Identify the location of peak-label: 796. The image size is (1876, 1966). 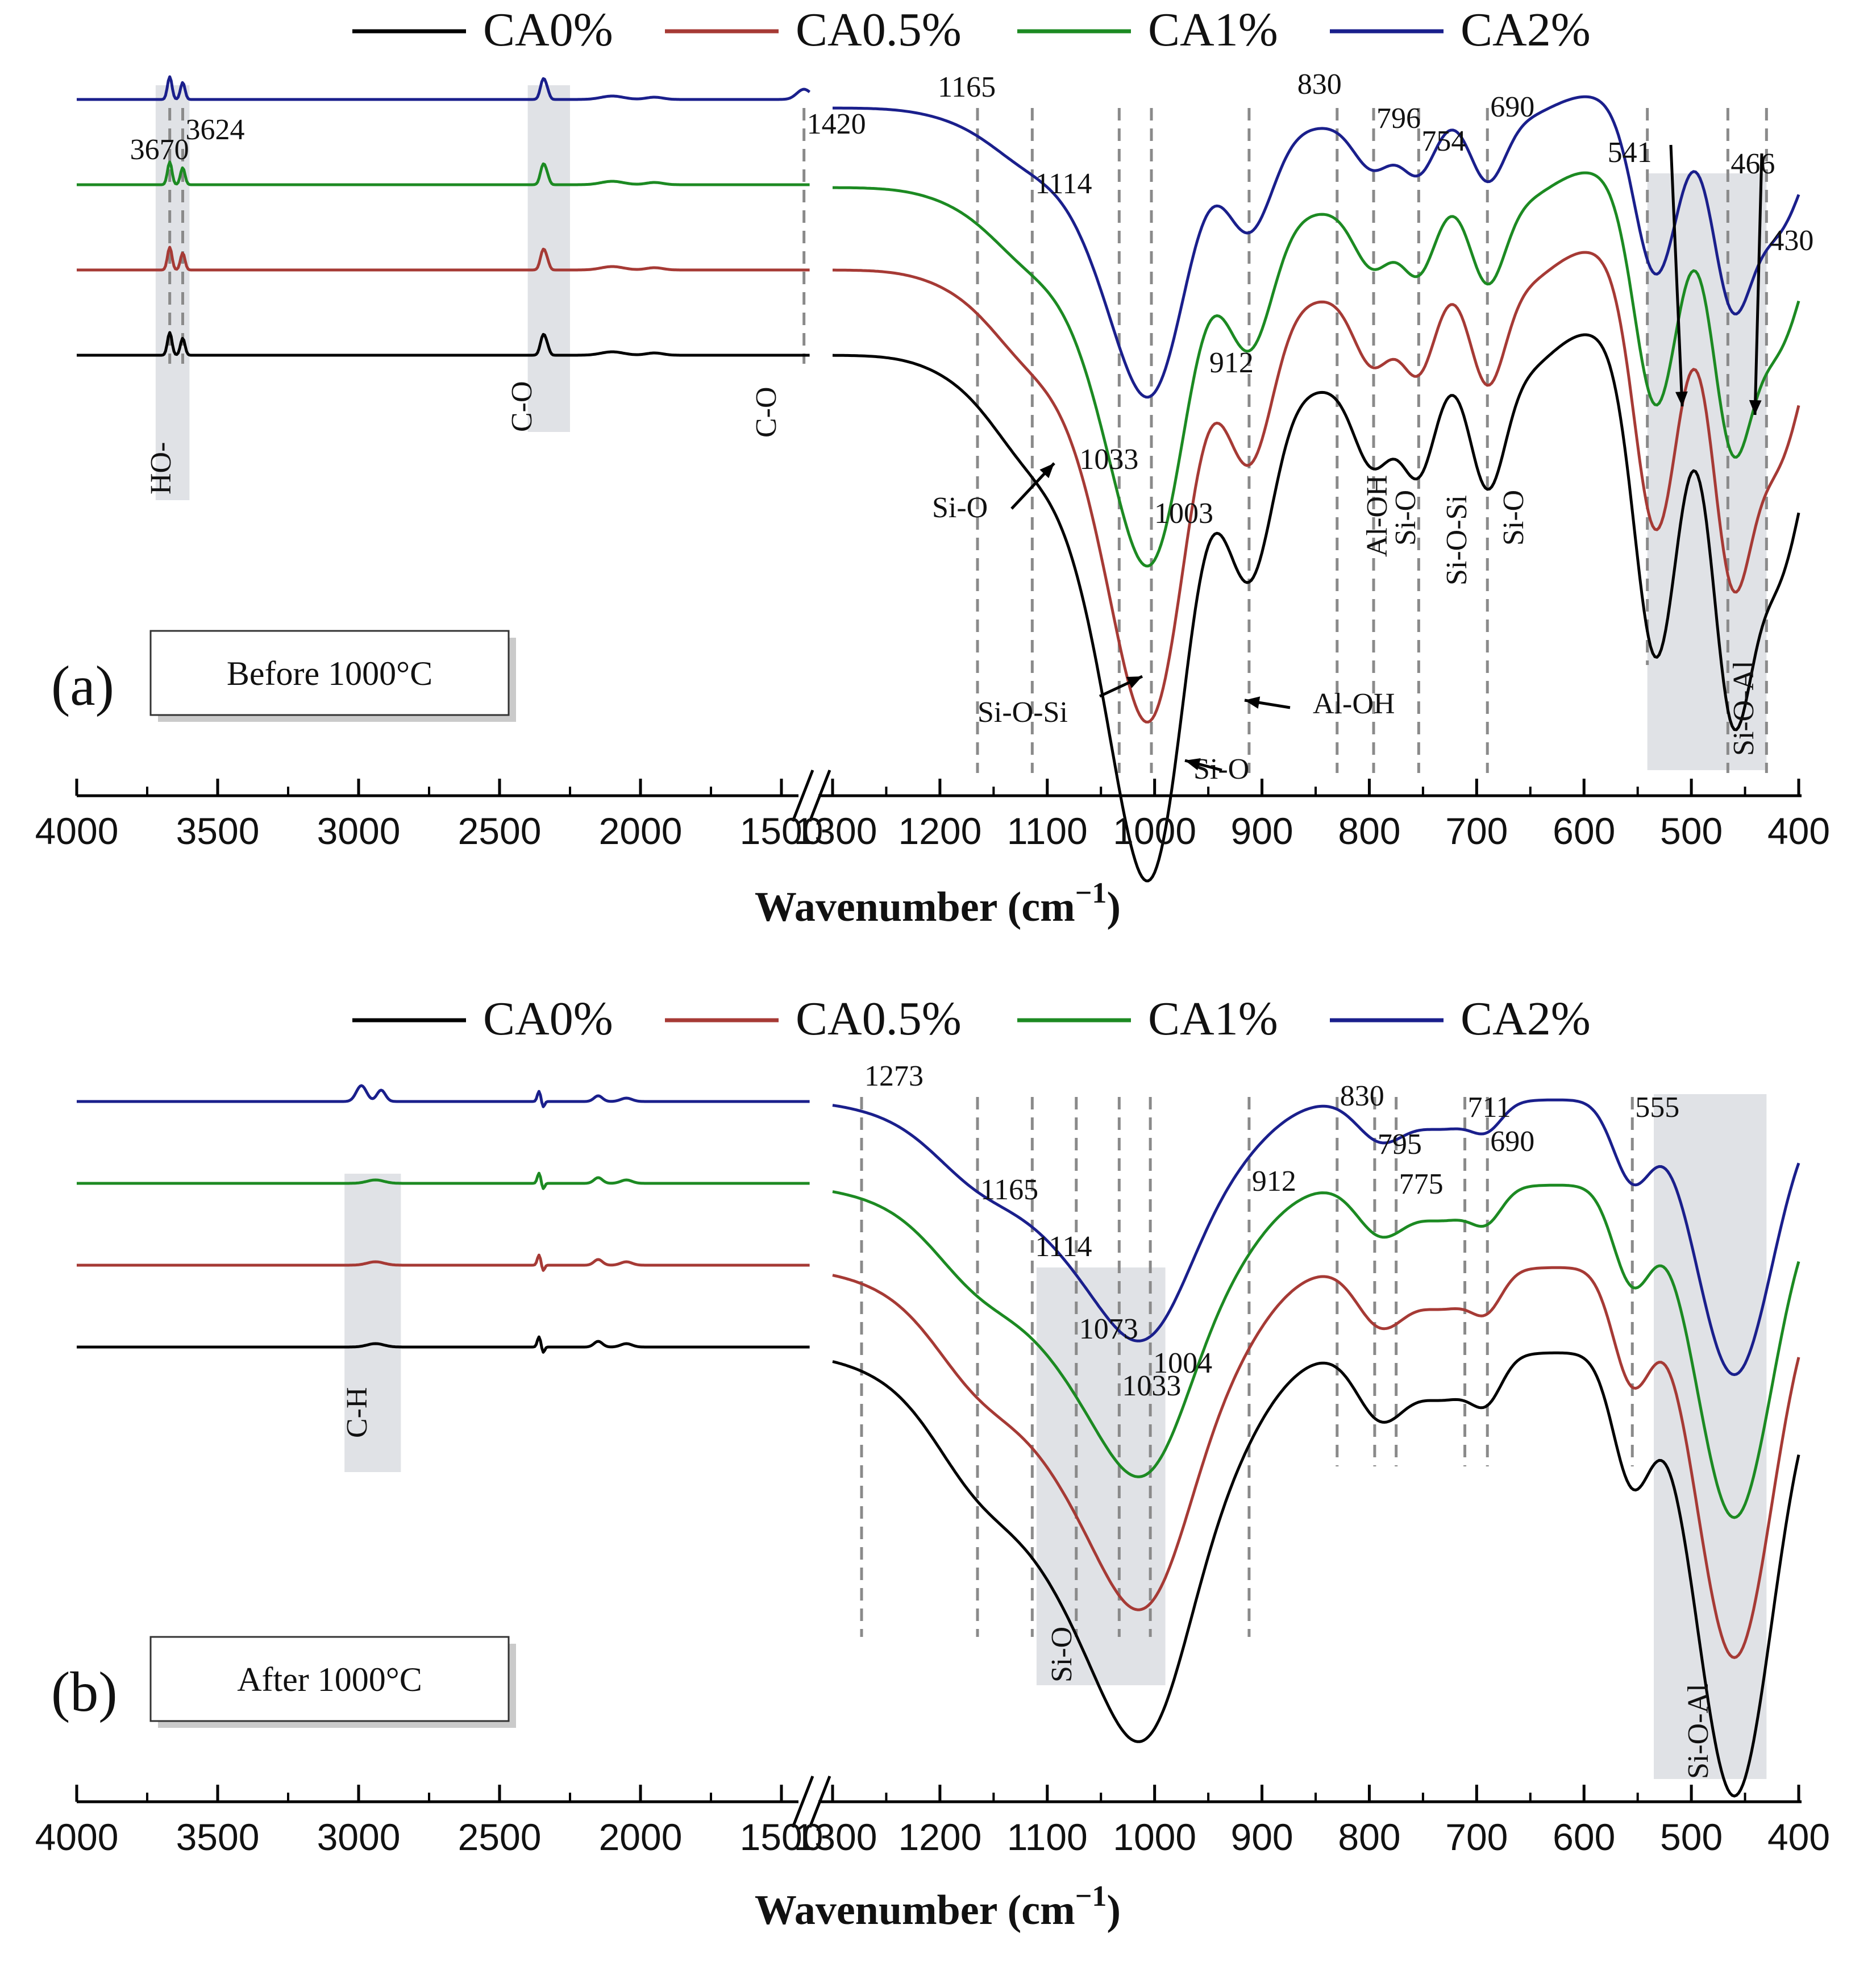
(1399, 118).